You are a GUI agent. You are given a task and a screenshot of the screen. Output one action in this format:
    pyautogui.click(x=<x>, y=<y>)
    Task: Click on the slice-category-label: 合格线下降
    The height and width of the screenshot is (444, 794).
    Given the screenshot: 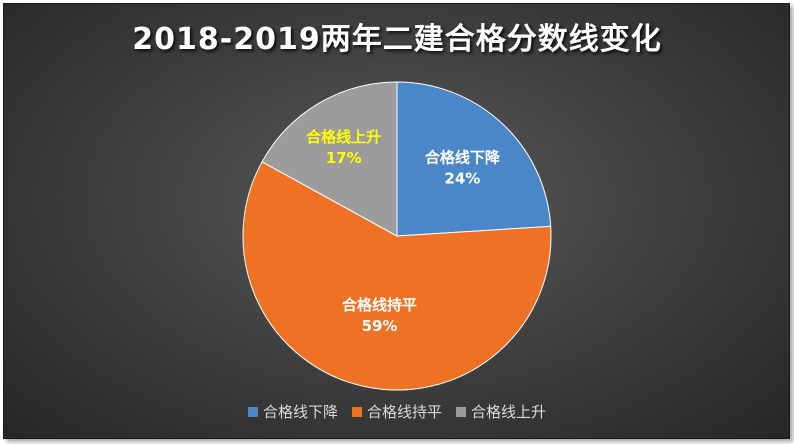 What is the action you would take?
    pyautogui.click(x=462, y=157)
    